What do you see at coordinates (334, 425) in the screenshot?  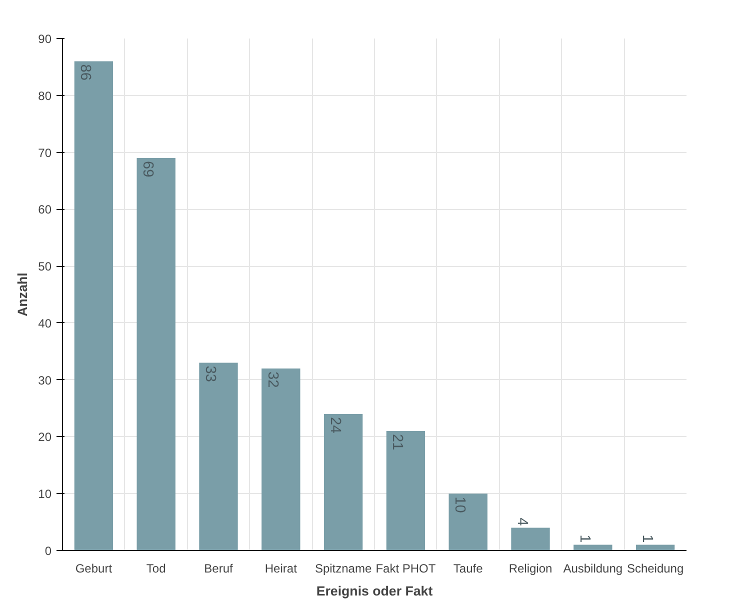 I see `data-label: 24` at bounding box center [334, 425].